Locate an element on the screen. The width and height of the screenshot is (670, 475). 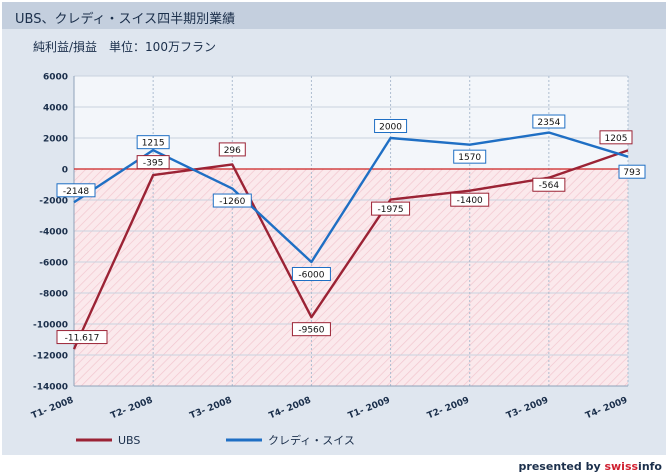
title-bar: UBS、クレディ・スイス四半期別業績 is located at coordinates (334, 15).